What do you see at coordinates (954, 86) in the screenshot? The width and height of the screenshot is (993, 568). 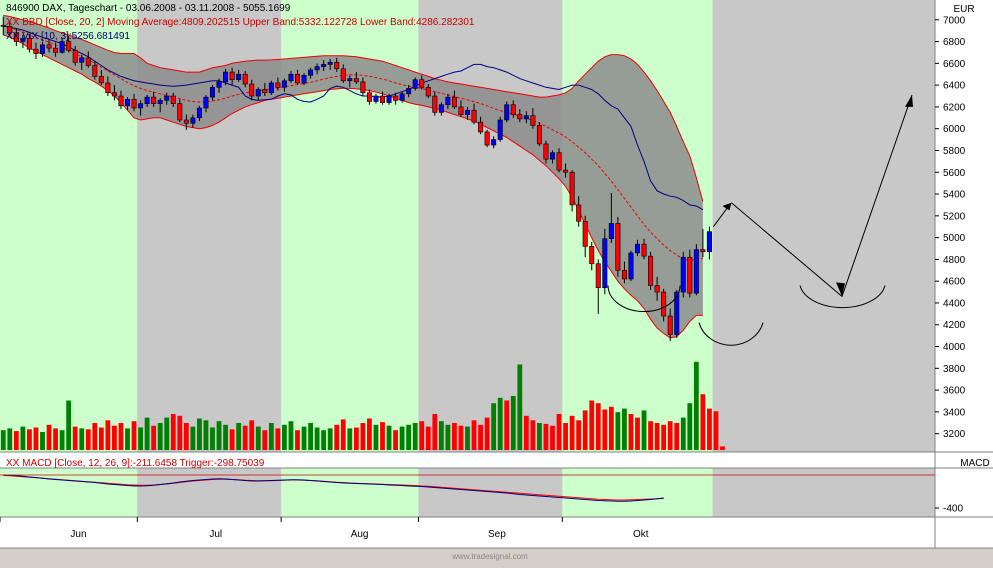 I see `price-tick-label: 6400` at bounding box center [954, 86].